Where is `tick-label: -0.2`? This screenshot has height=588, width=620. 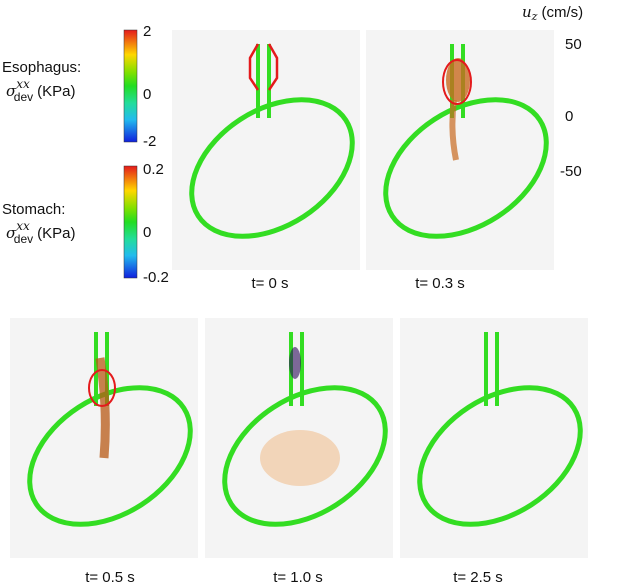 tick-label: -0.2 is located at coordinates (156, 277).